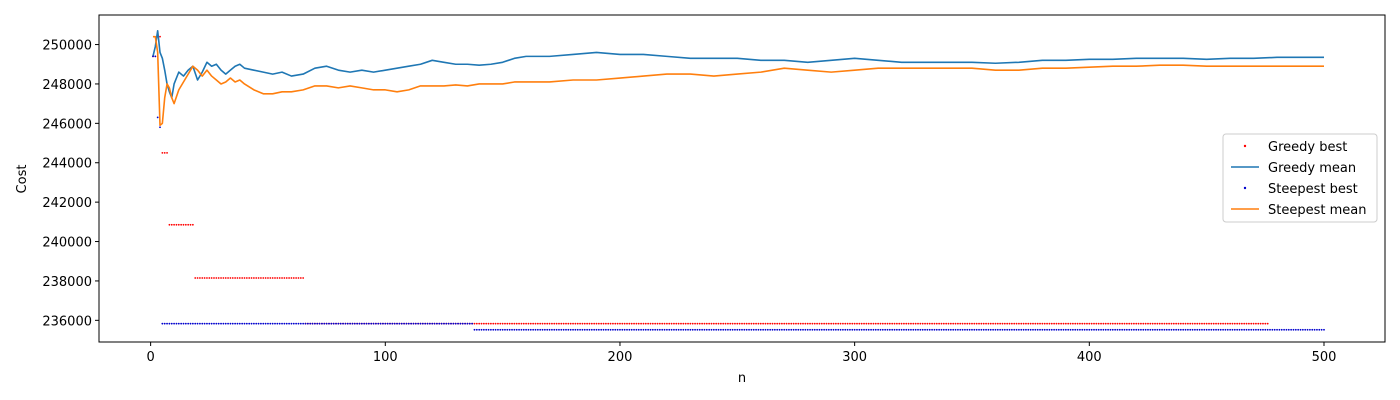 This screenshot has height=400, width=1400. Describe the element at coordinates (1313, 189) in the screenshot. I see `legend-label: Steepest best` at that location.